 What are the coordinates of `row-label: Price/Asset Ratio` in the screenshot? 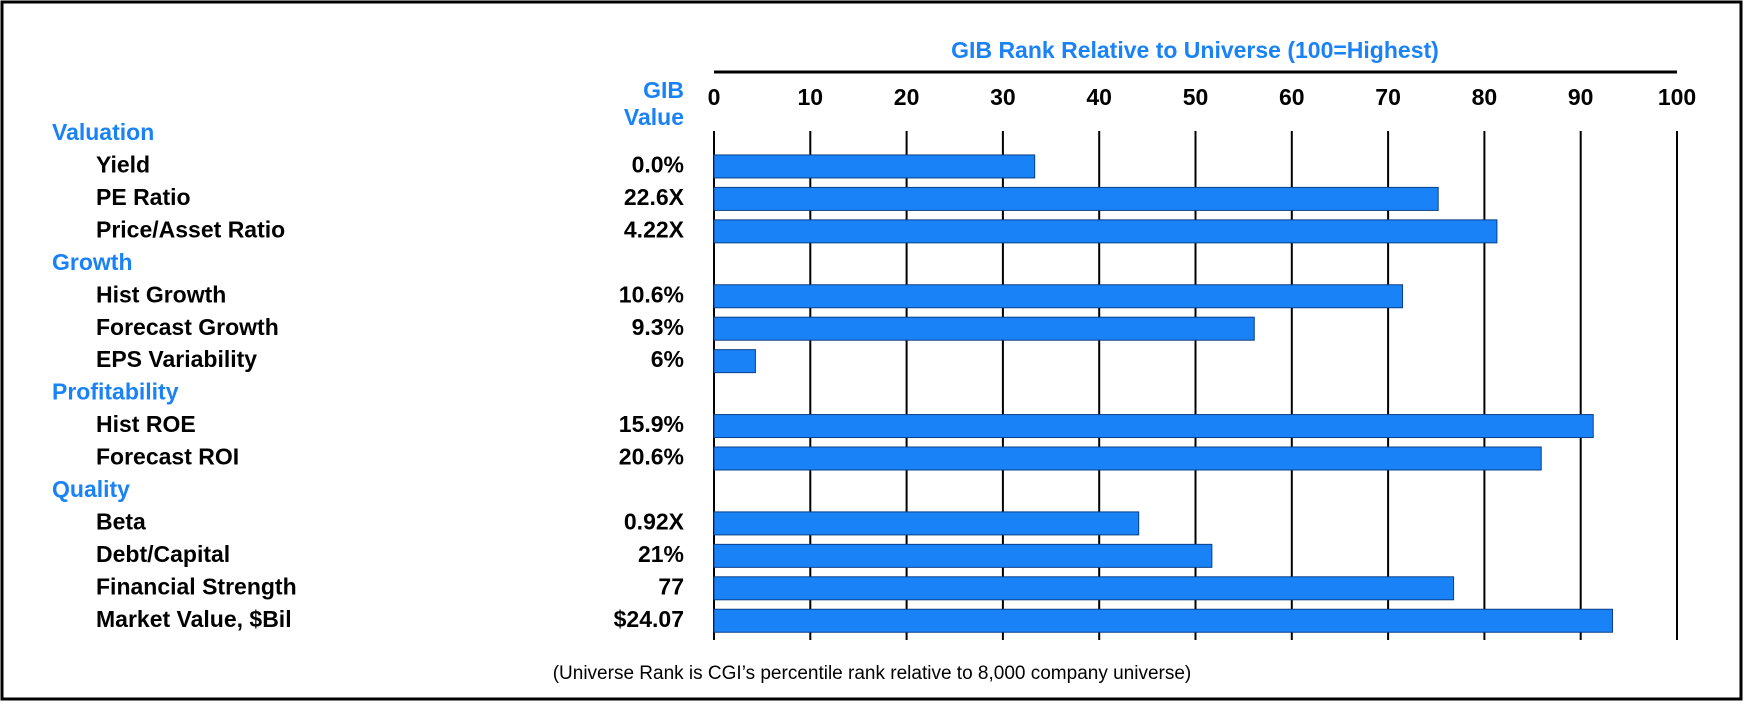 It's located at (190, 229).